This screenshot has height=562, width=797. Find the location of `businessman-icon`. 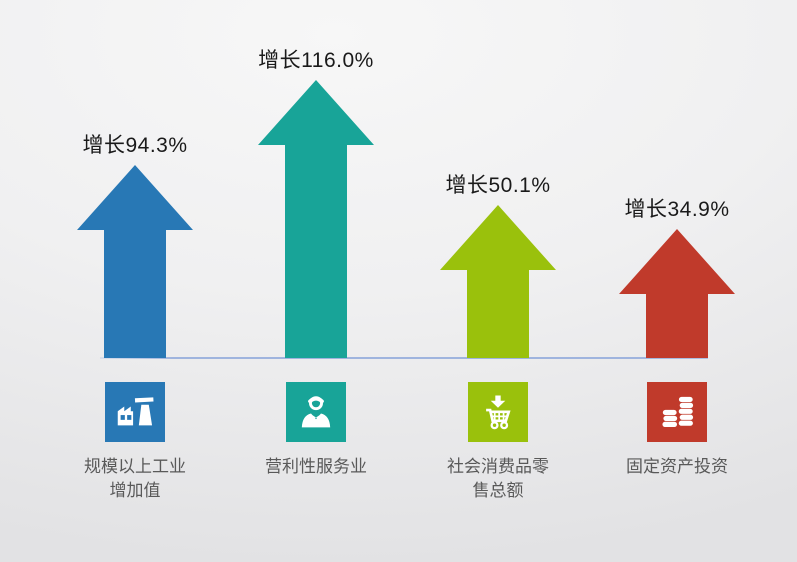

businessman-icon is located at coordinates (316, 412).